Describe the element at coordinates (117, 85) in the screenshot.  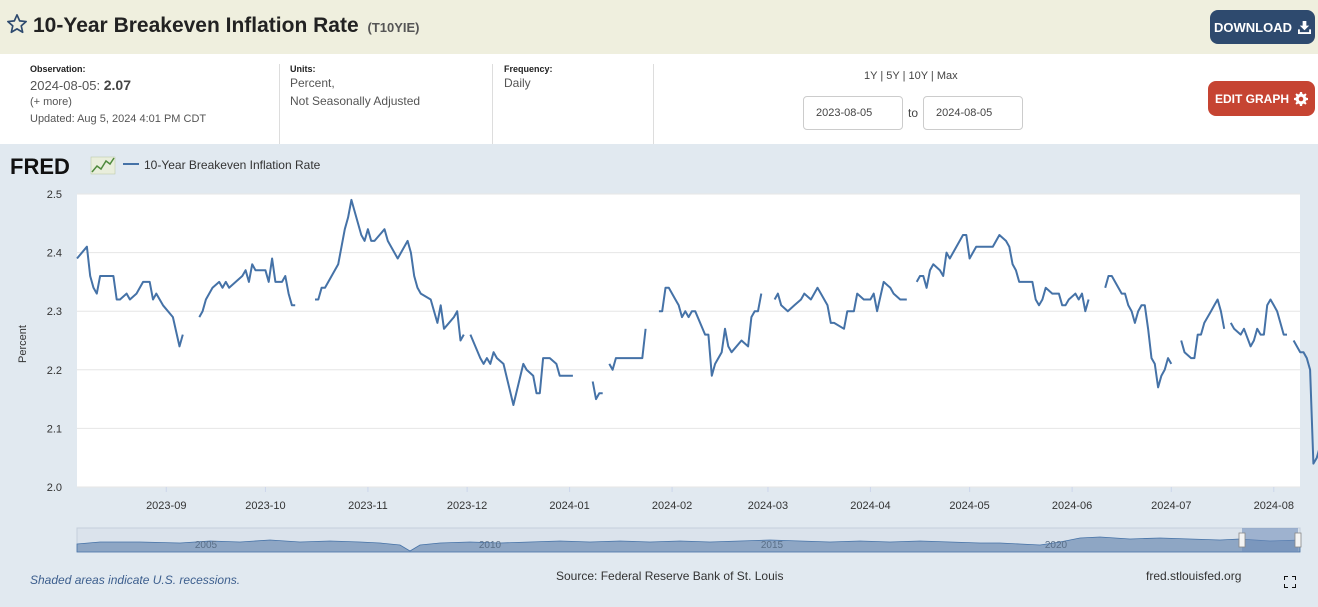
I see `observation-value: 2.07` at that location.